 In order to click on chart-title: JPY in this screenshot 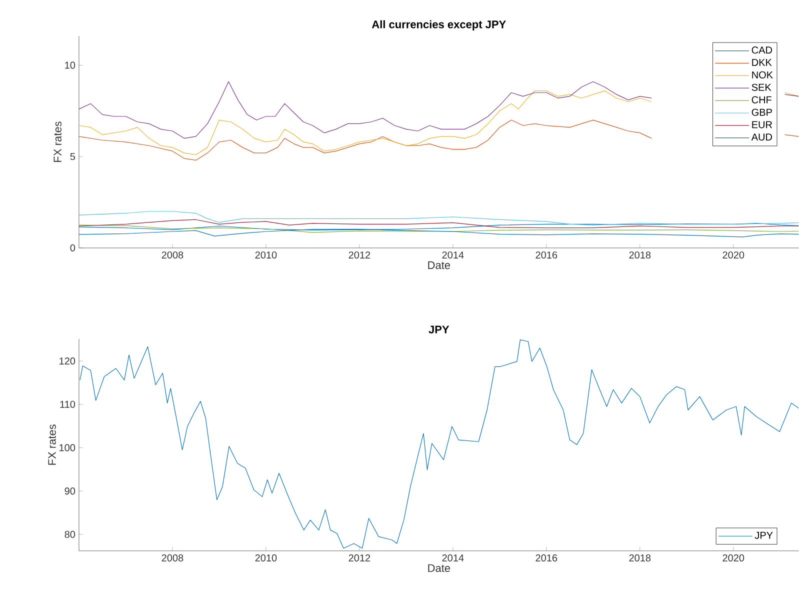, I will do `click(439, 330)`.